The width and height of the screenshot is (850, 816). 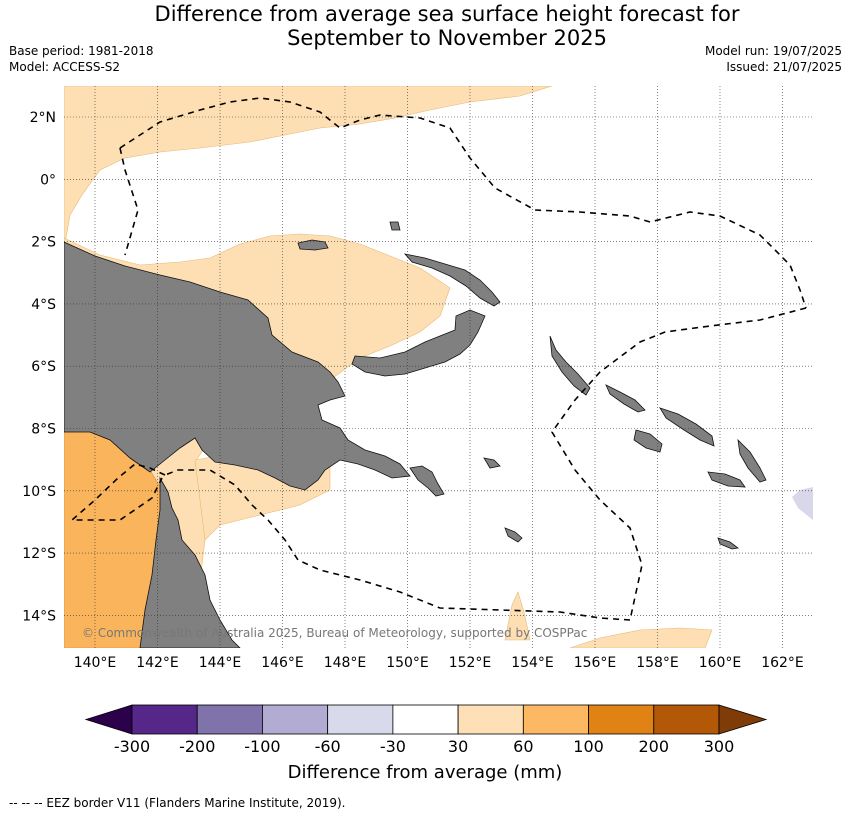 What do you see at coordinates (313, 245) in the screenshot?
I see `land-manus` at bounding box center [313, 245].